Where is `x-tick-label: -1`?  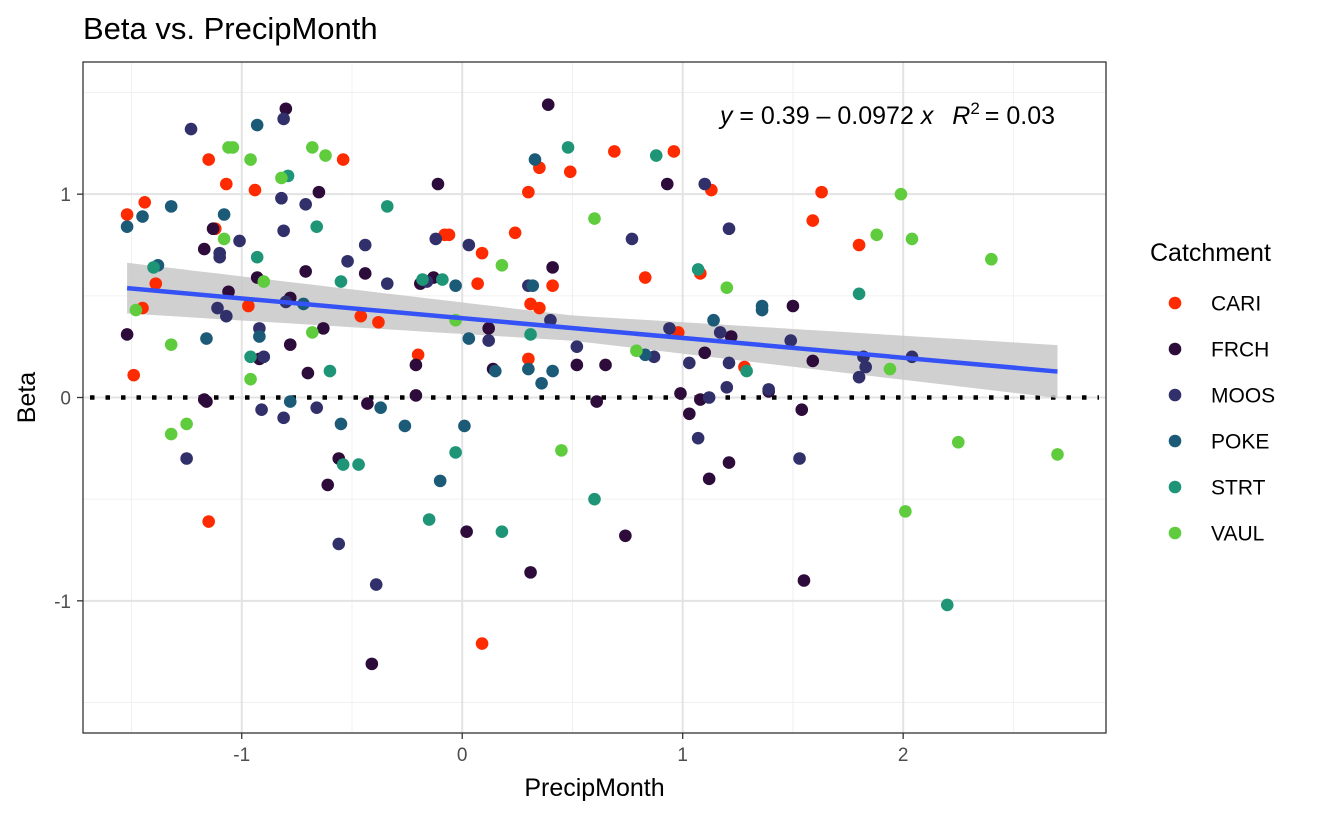
x-tick-label: -1 is located at coordinates (241, 755).